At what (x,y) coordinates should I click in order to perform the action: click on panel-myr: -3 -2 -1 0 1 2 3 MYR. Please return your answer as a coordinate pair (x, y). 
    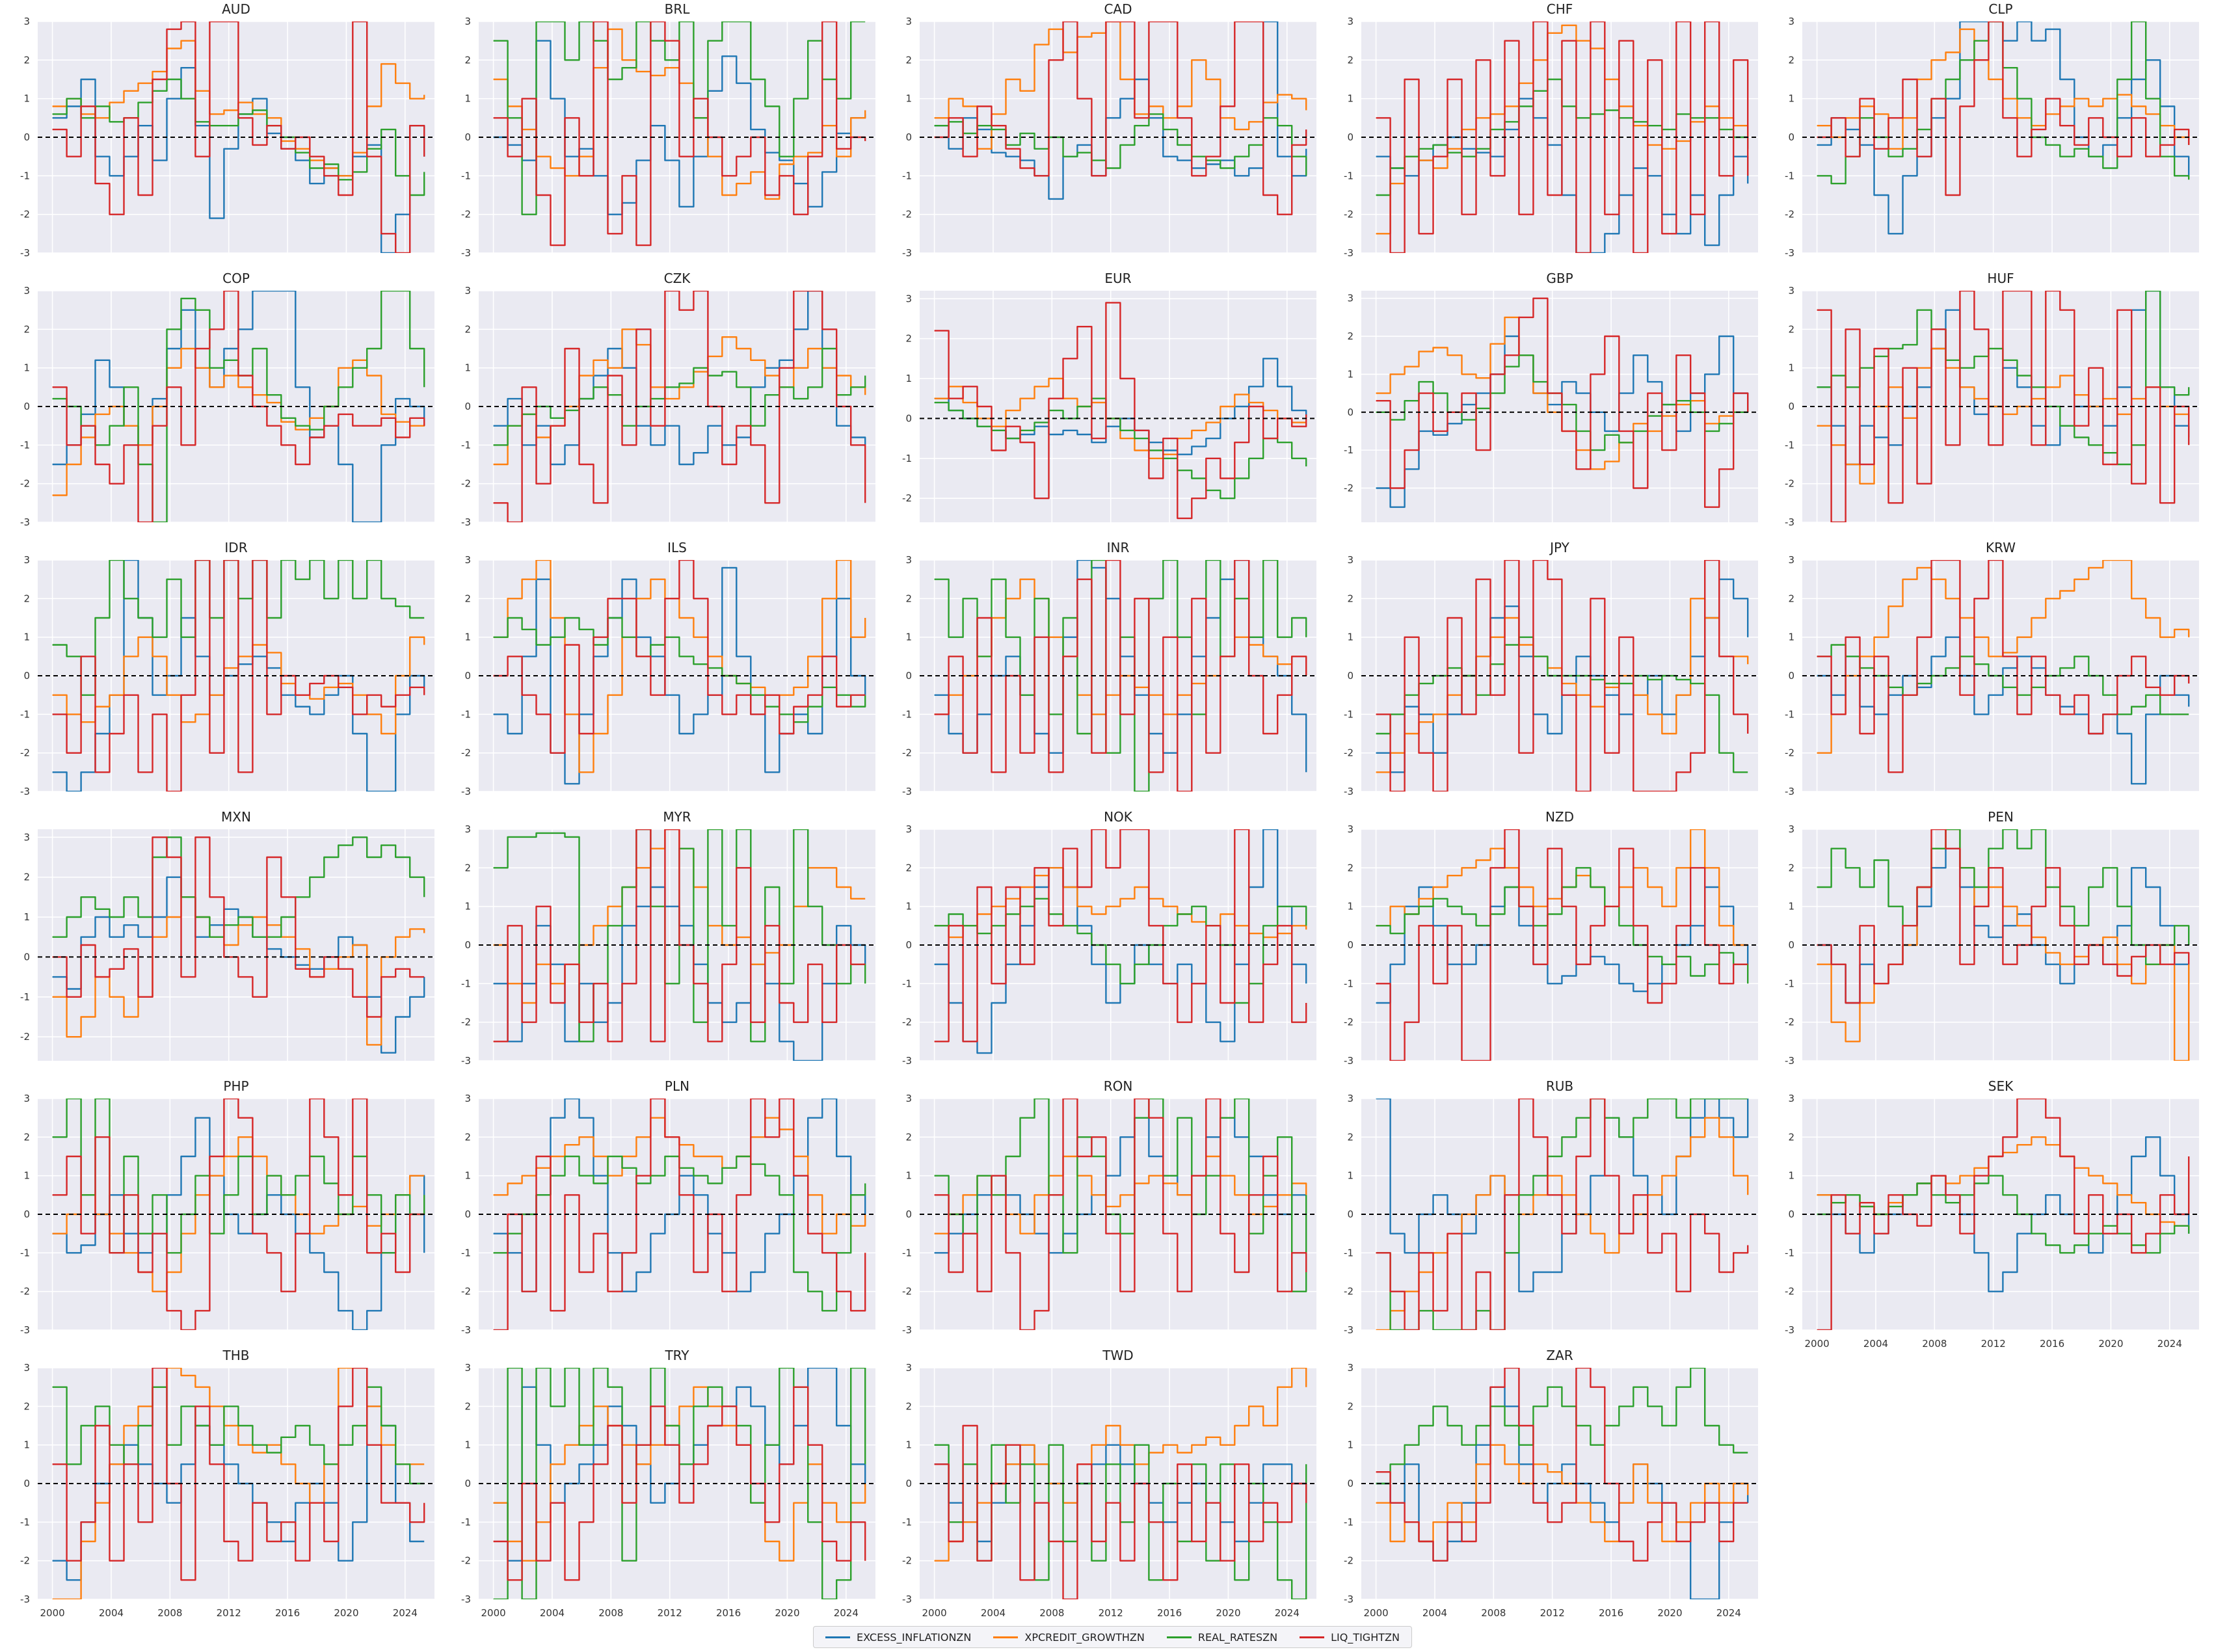
    Looking at the image, I should click on (668, 938).